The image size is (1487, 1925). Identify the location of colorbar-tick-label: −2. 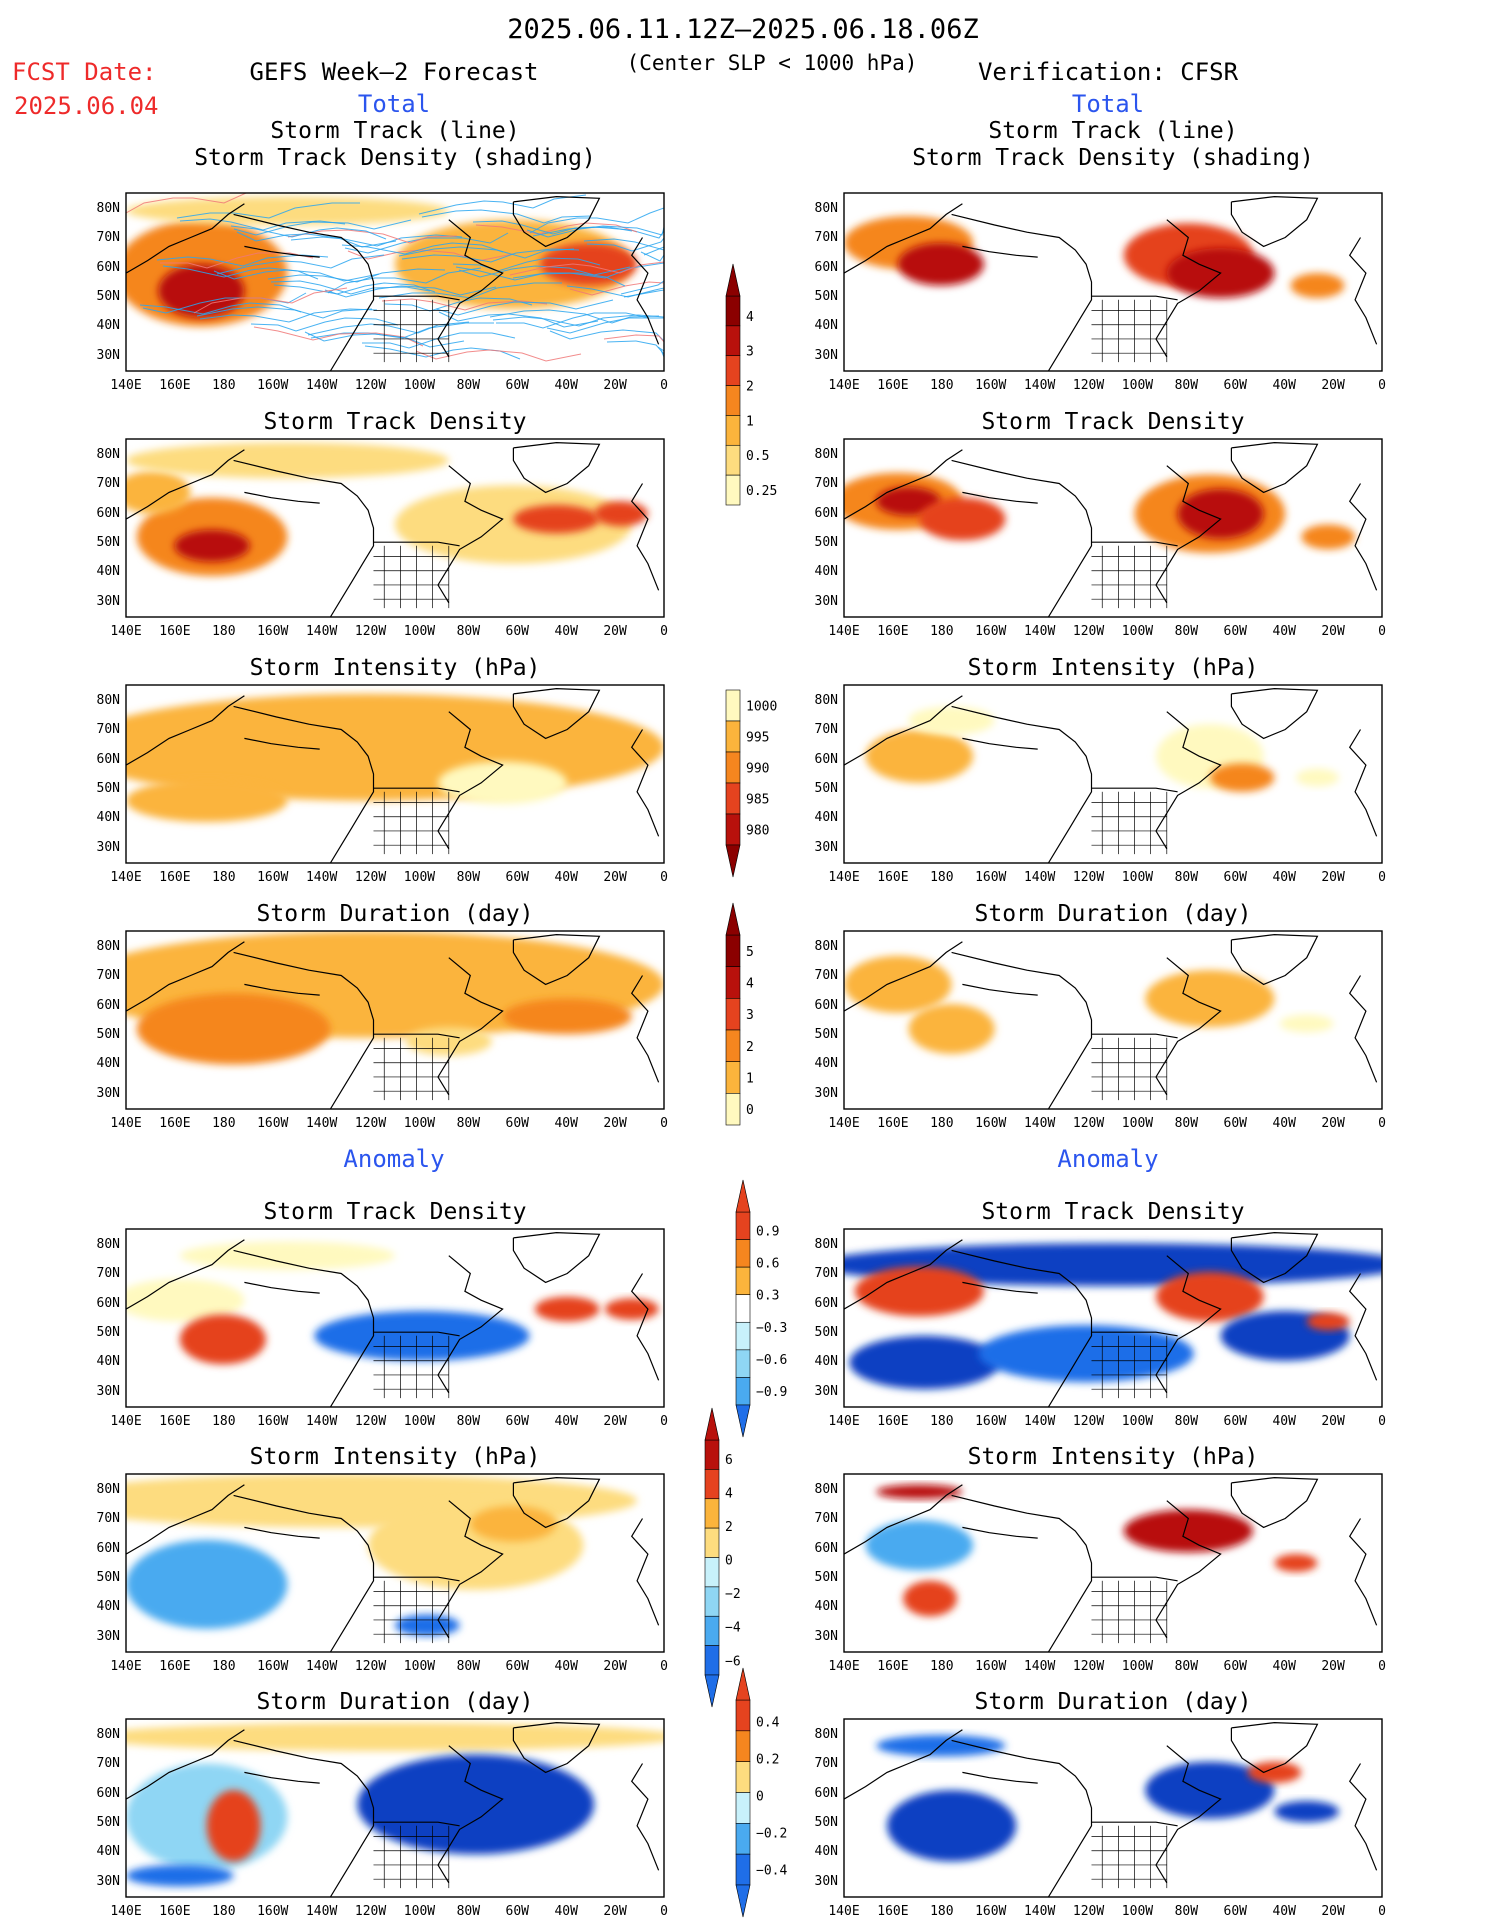
(733, 1594).